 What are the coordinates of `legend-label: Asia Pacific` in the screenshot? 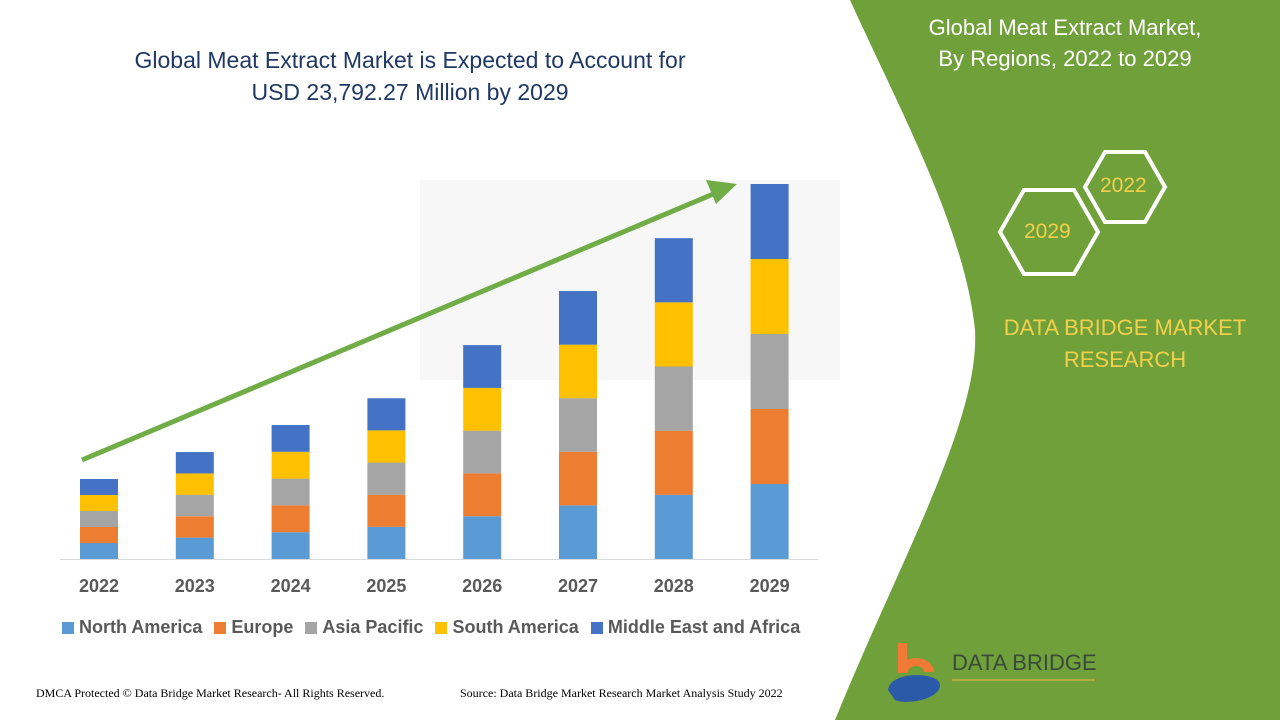 It's located at (373, 627).